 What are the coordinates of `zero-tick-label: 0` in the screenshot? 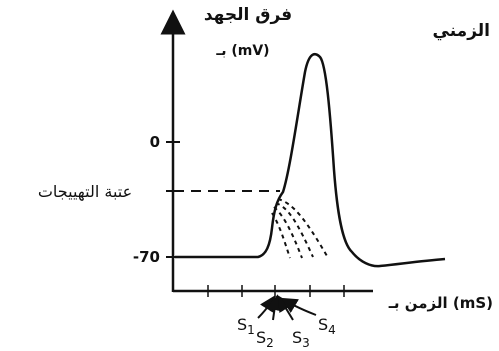 It's located at (155, 142).